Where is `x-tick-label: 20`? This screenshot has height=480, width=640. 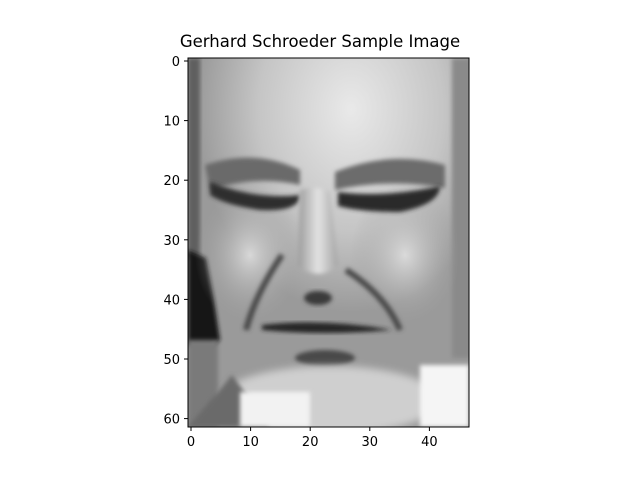 x-tick-label: 20 is located at coordinates (310, 442).